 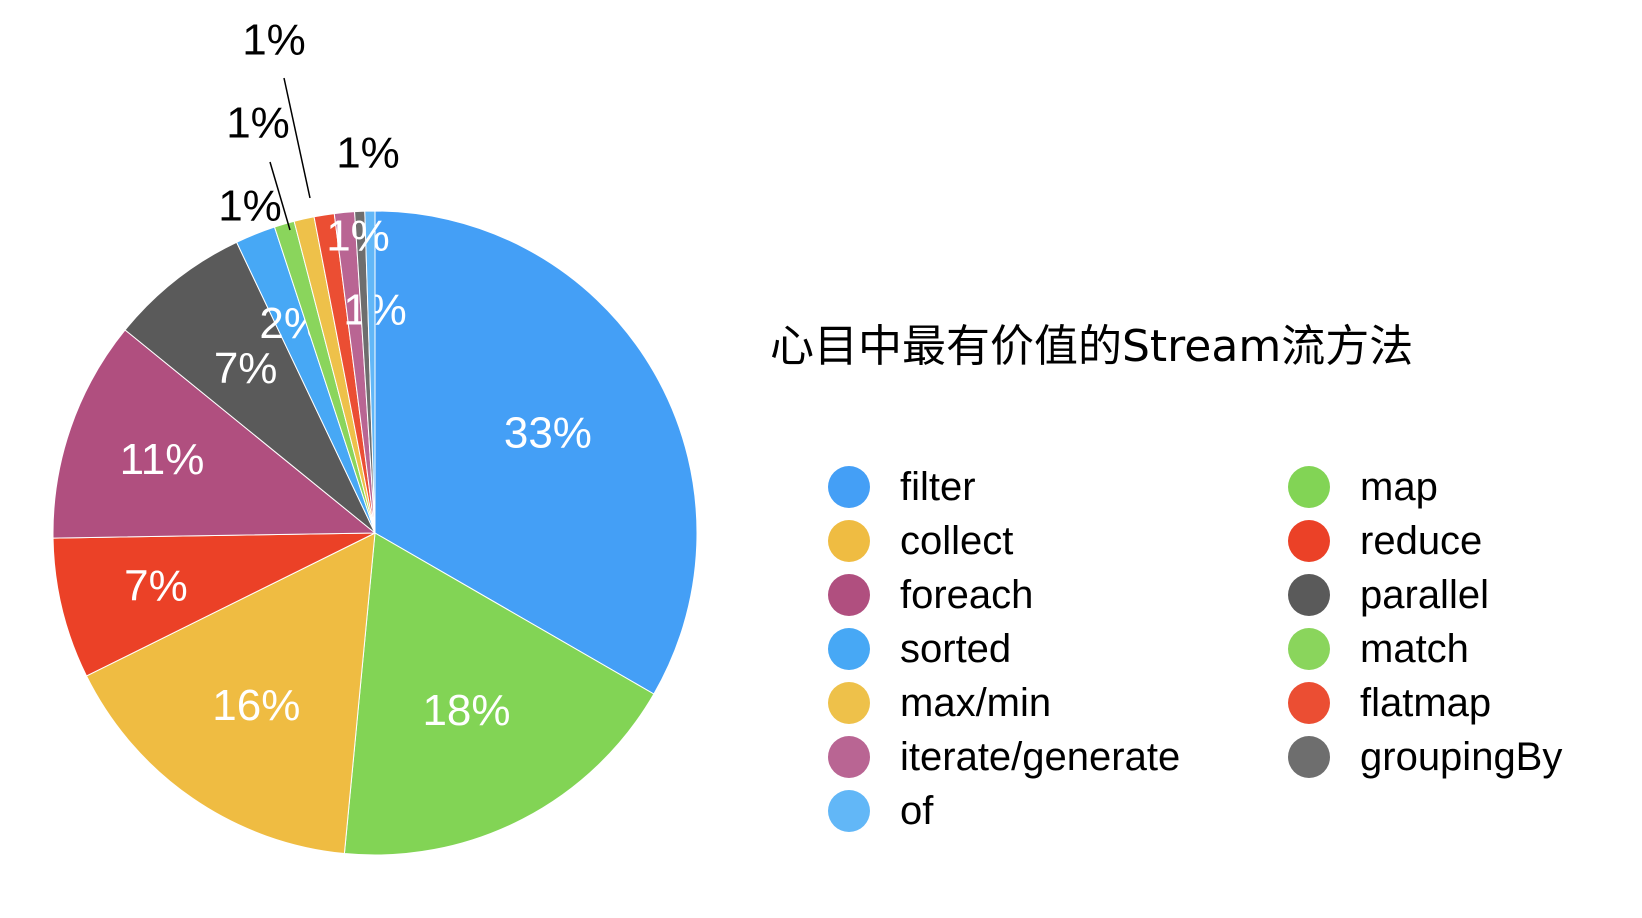 What do you see at coordinates (258, 123) in the screenshot?
I see `slice-label-max-min: 1%` at bounding box center [258, 123].